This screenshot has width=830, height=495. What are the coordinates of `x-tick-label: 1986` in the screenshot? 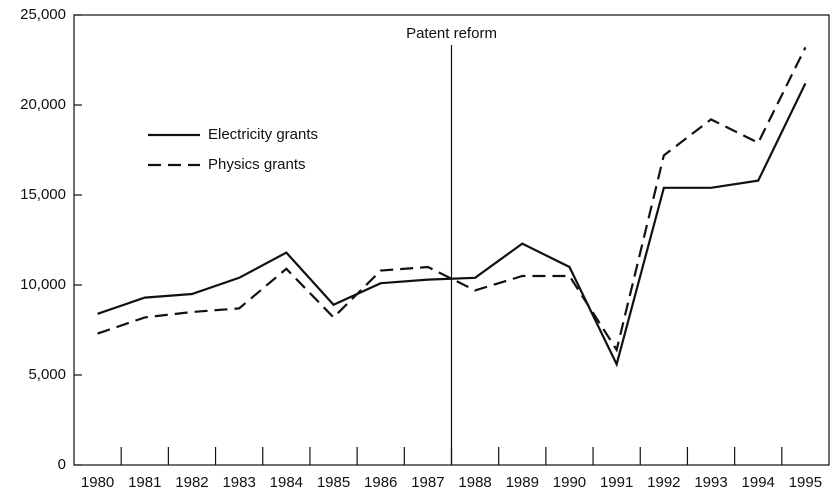 It's located at (380, 482).